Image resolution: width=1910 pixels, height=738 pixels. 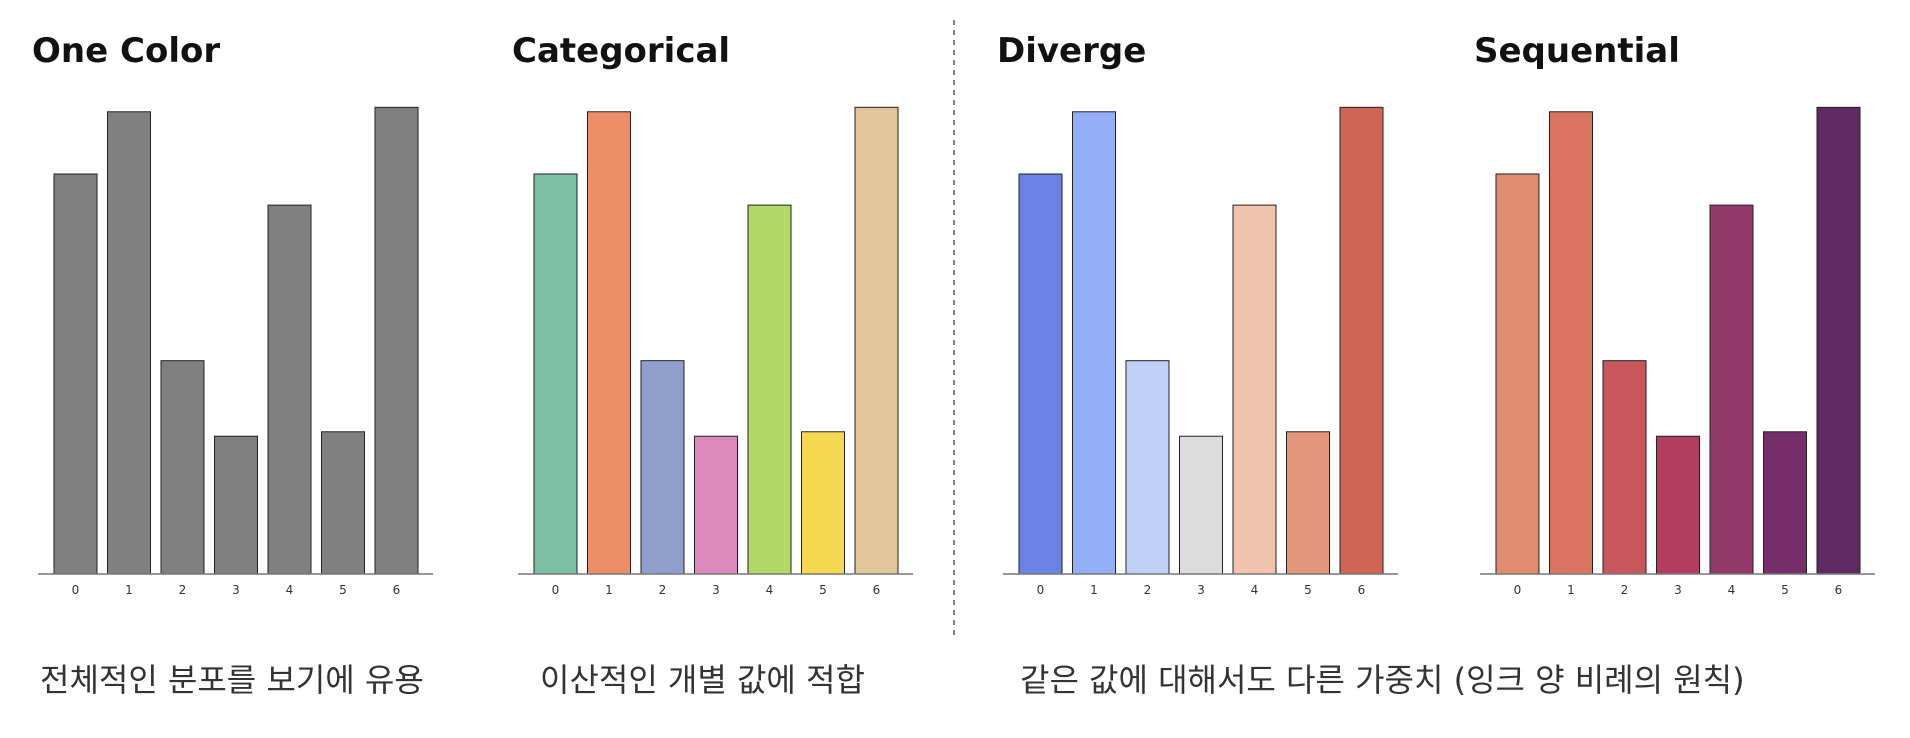 What do you see at coordinates (1577, 51) in the screenshot?
I see `panel-title: Sequential` at bounding box center [1577, 51].